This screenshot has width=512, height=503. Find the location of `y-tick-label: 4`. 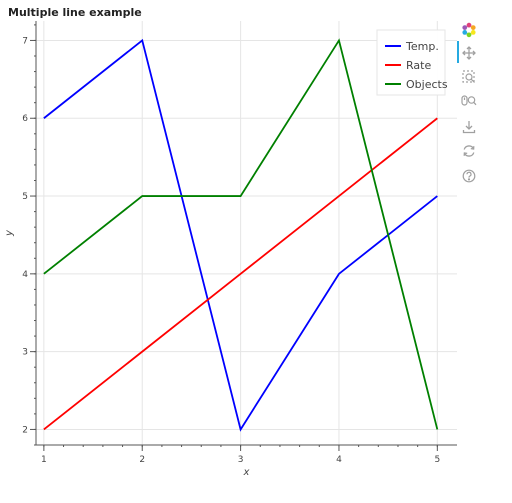

y-tick-label: 4 is located at coordinates (25, 275).